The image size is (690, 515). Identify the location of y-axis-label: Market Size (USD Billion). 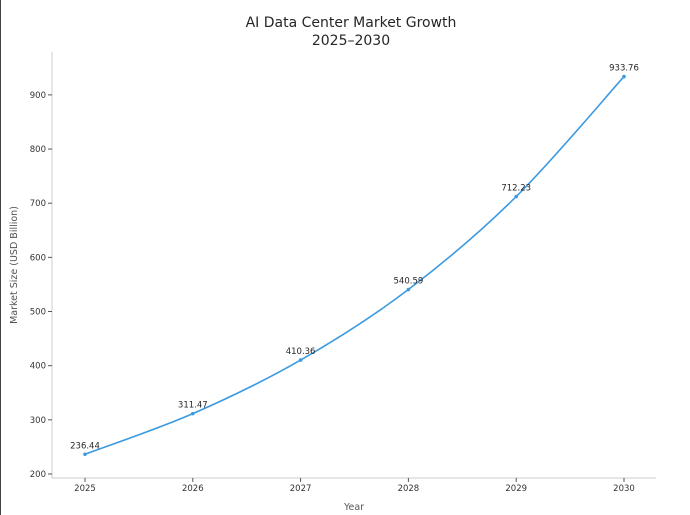
(14, 265).